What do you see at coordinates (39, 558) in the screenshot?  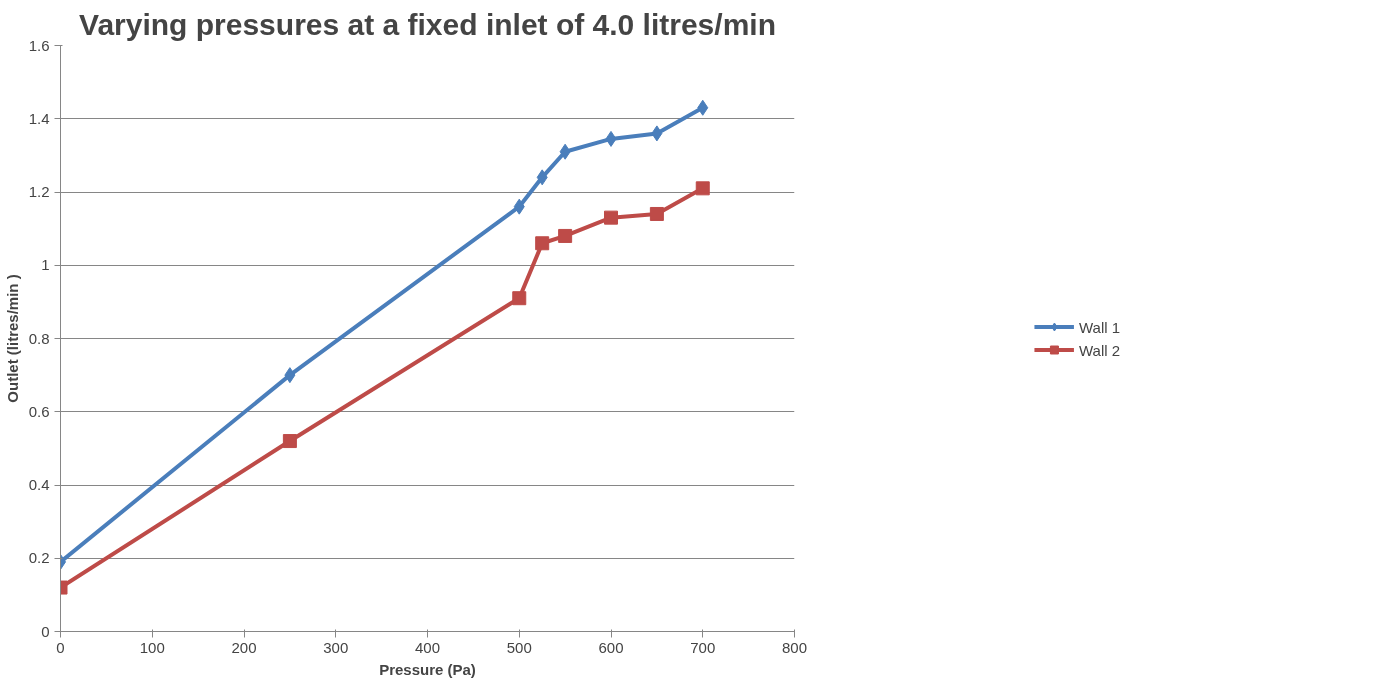 I see `y-tick-label: 0.2` at bounding box center [39, 558].